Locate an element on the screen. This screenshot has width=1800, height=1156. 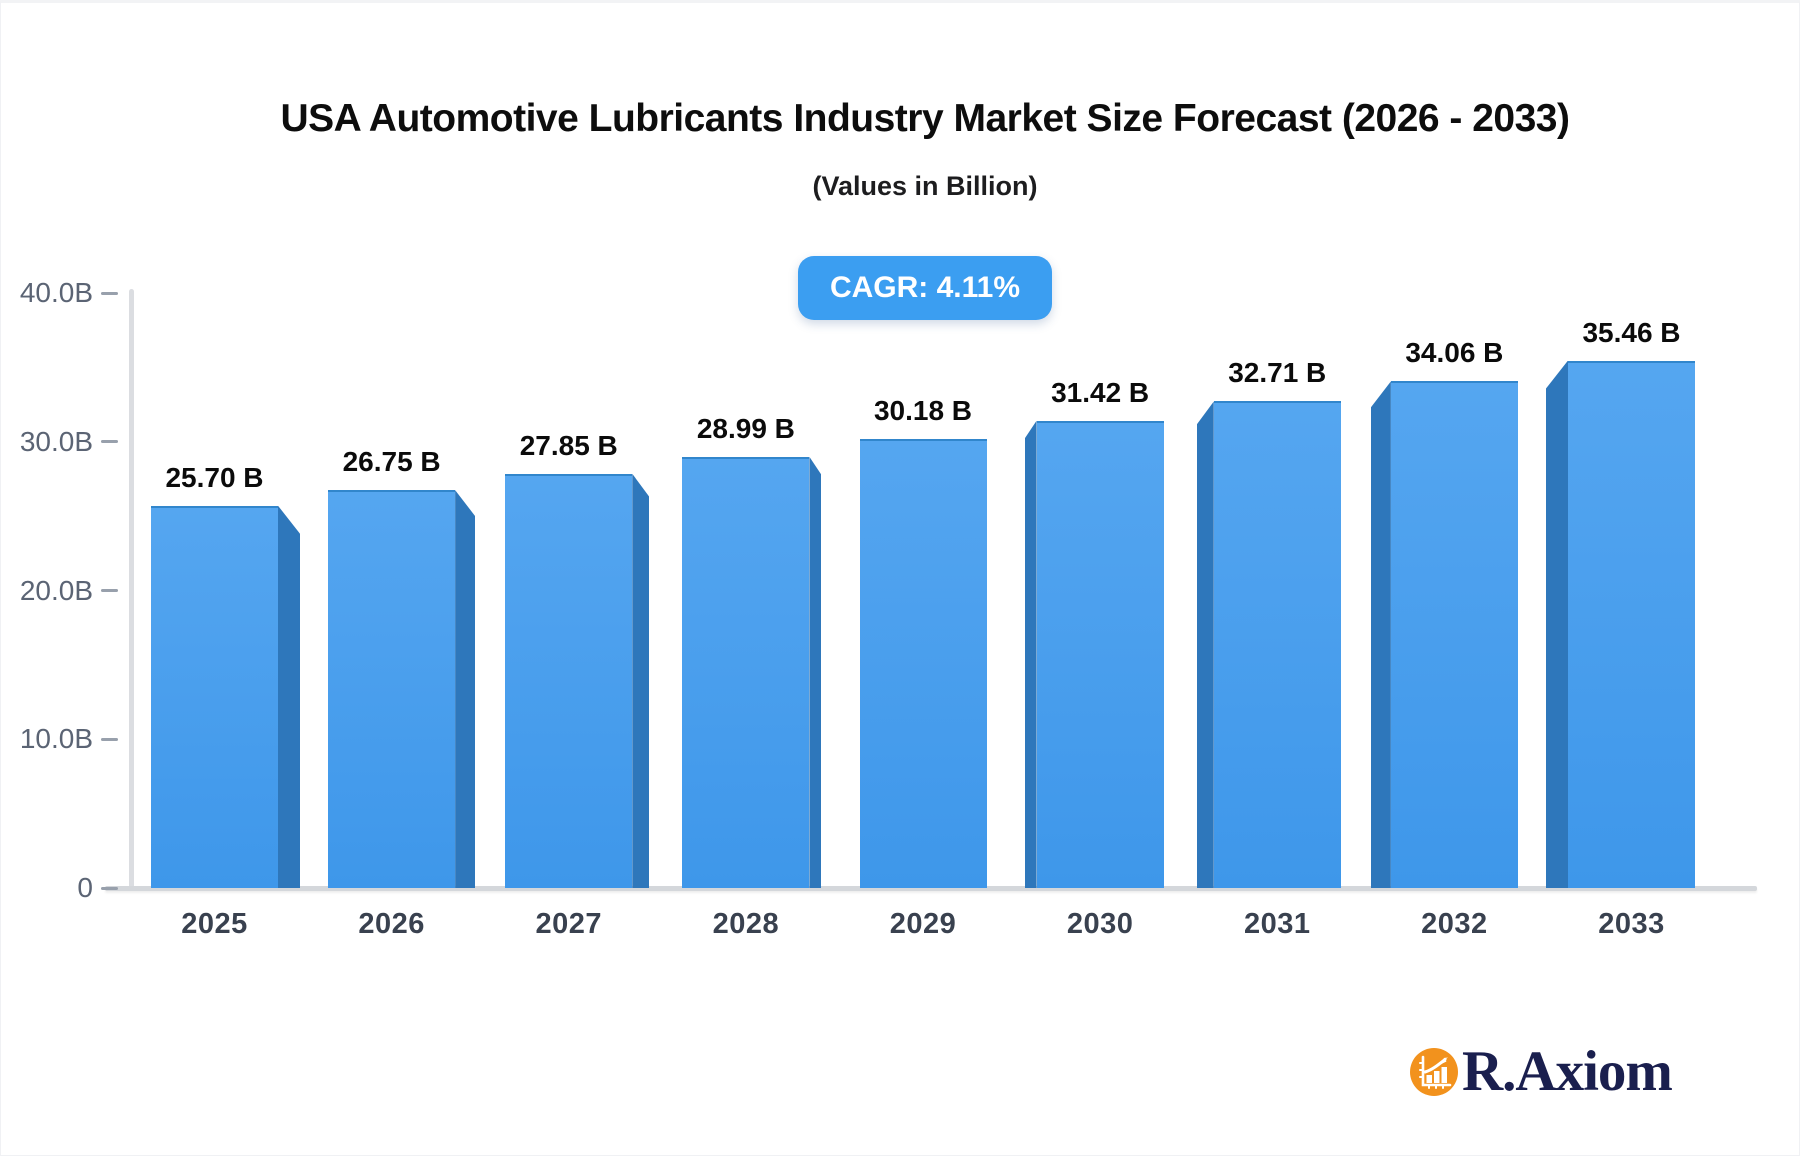
y-tick-label: 20.0B is located at coordinates (56, 590).